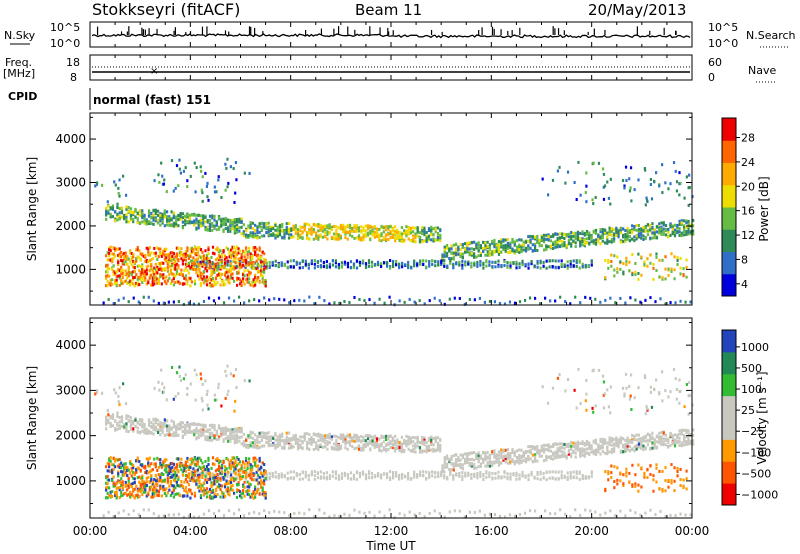 The width and height of the screenshot is (800, 554). Describe the element at coordinates (729, 196) in the screenshot. I see `power-colorbar-swatch` at that location.